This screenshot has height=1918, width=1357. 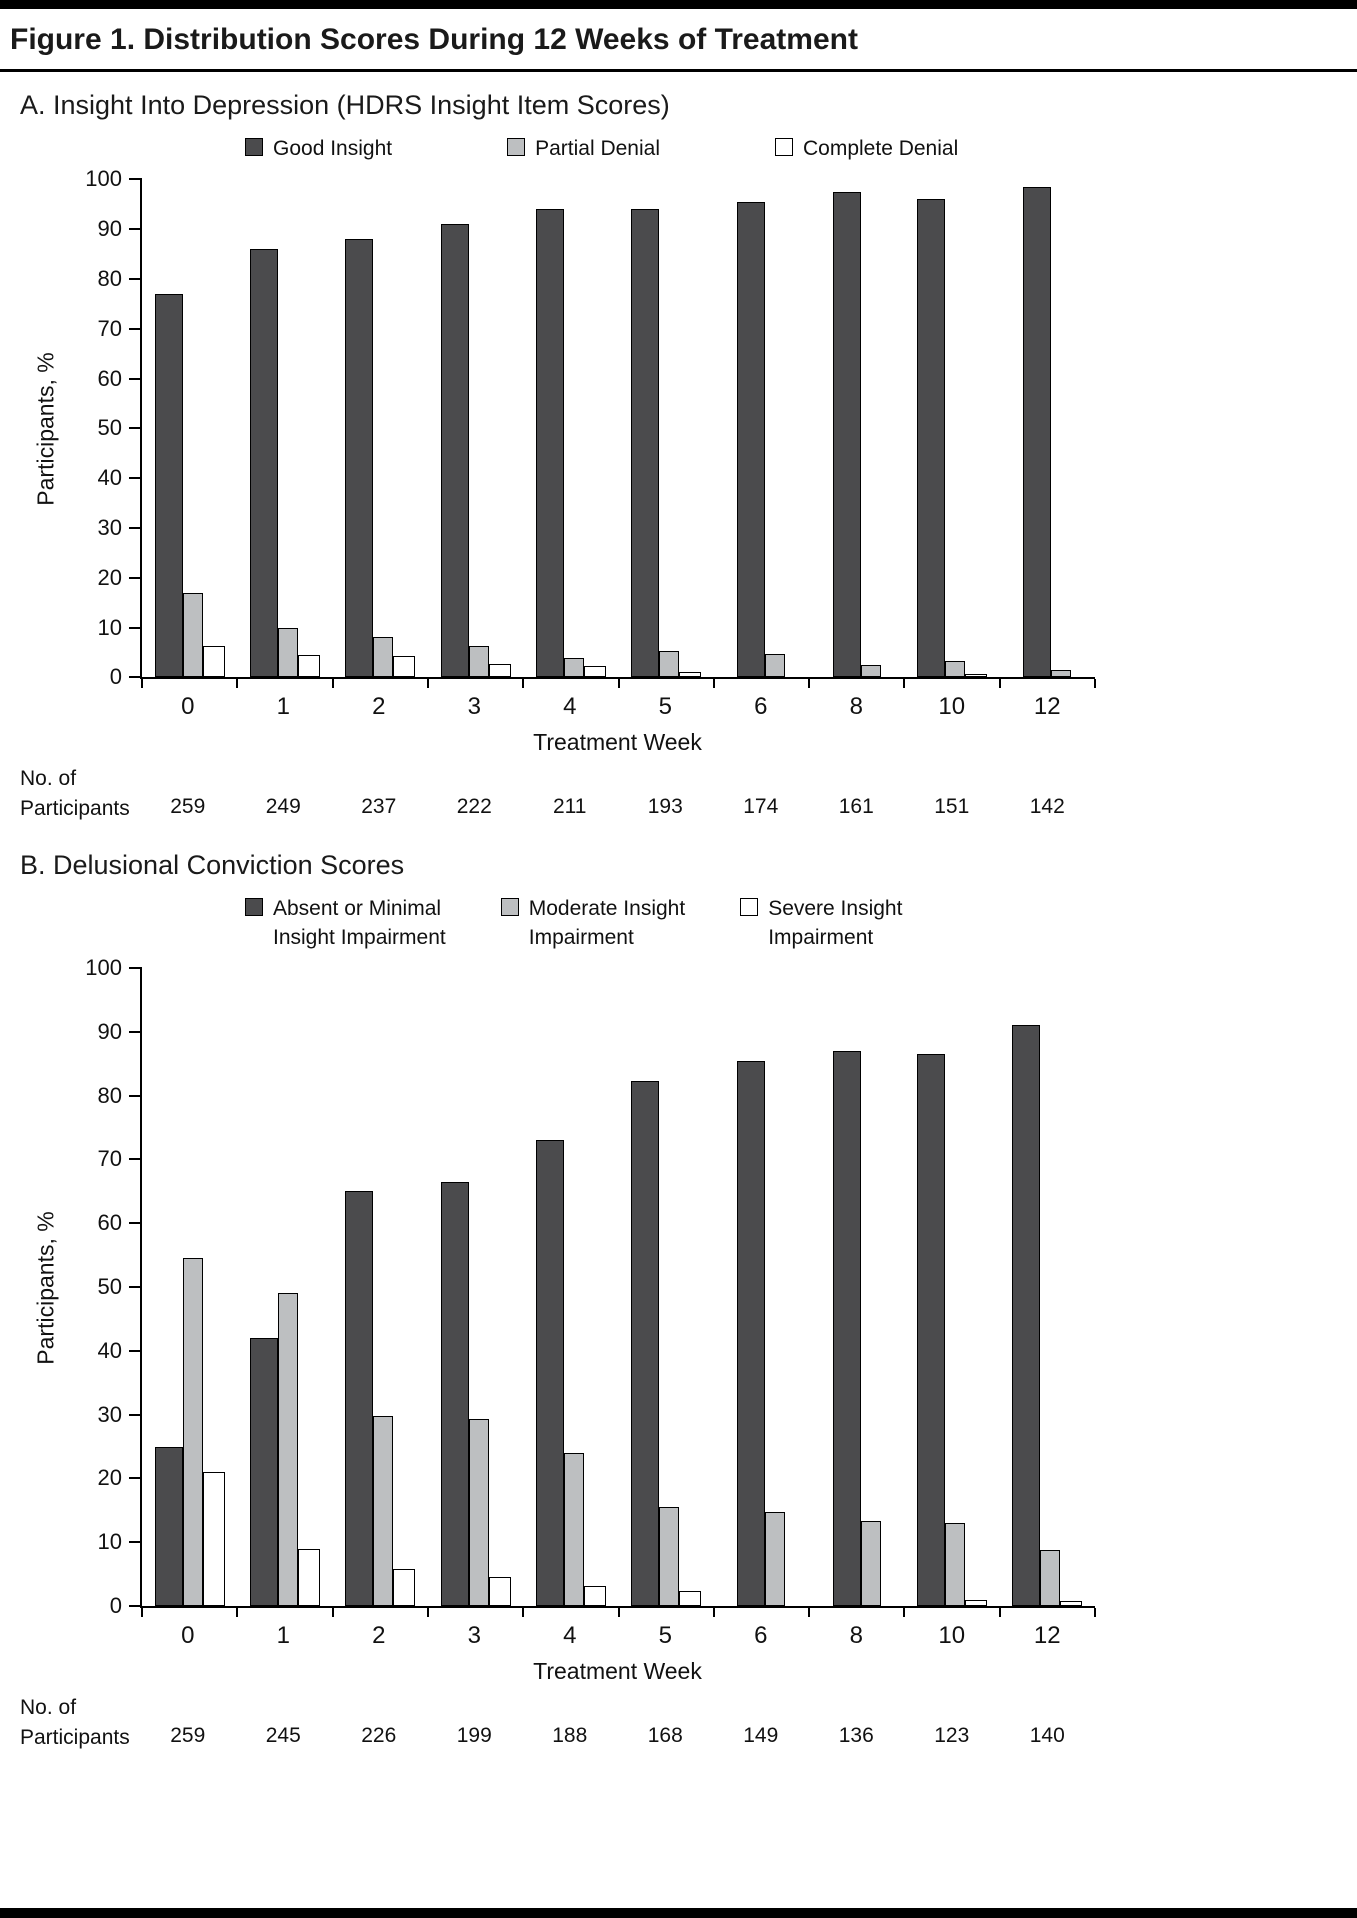 I want to click on legend-swatch-good-insight, so click(x=254, y=147).